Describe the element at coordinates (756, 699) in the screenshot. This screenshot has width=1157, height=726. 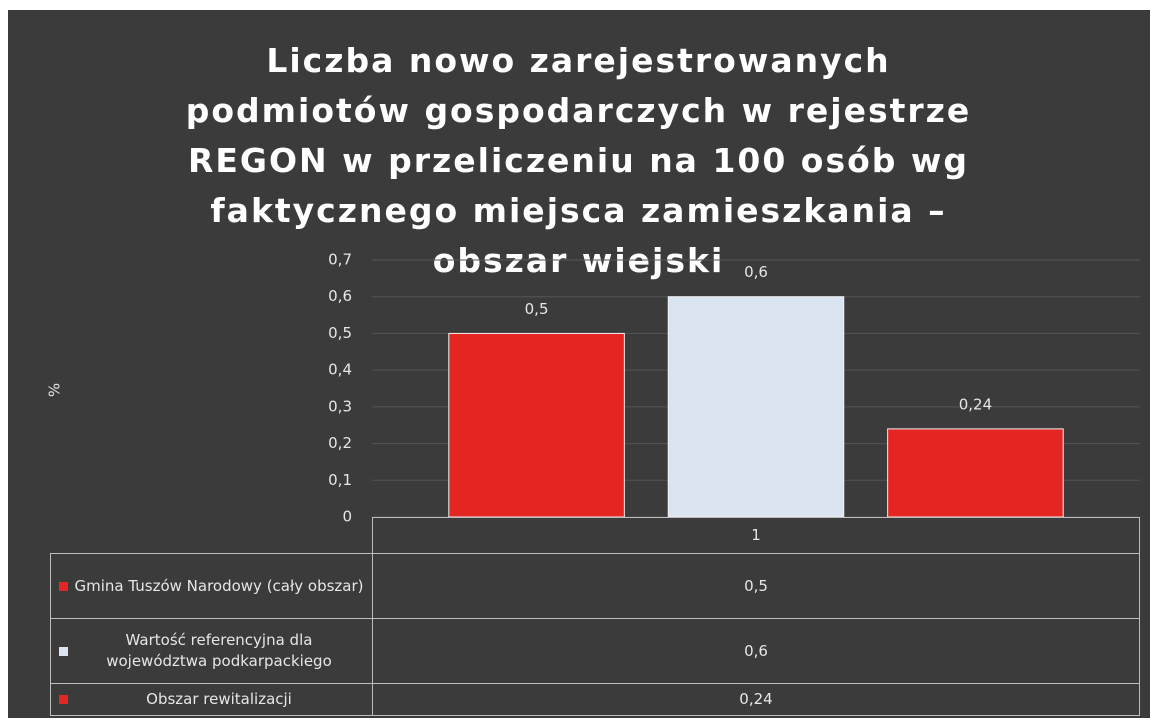
I see `table-value: 0,24` at that location.